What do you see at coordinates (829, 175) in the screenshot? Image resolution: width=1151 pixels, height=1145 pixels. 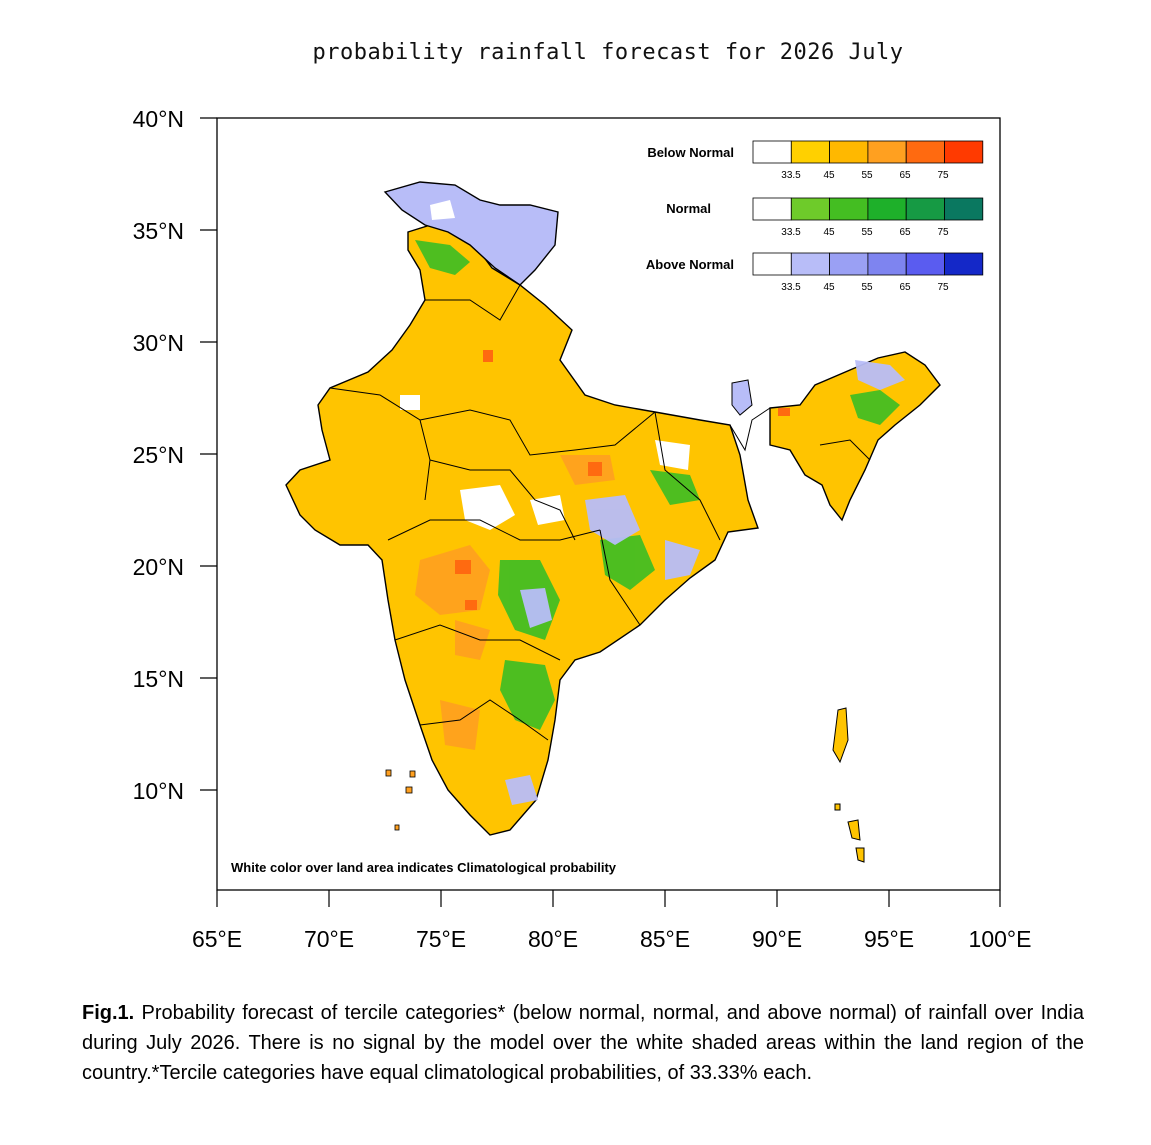 I see `legend-tick-below-2: 45` at bounding box center [829, 175].